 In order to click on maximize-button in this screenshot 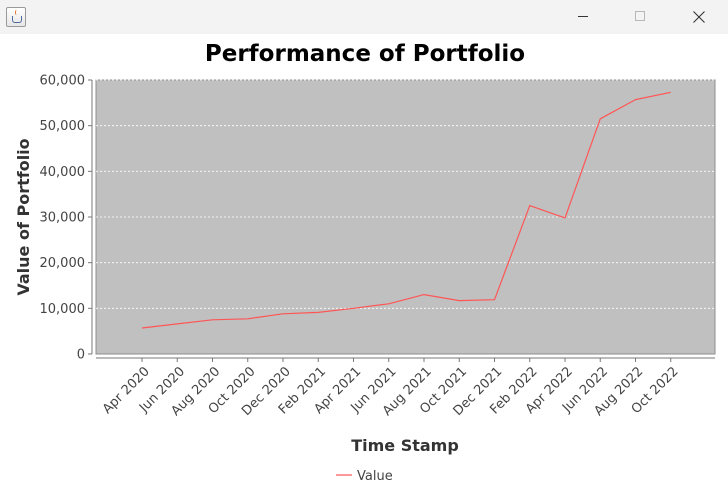, I will do `click(641, 17)`.